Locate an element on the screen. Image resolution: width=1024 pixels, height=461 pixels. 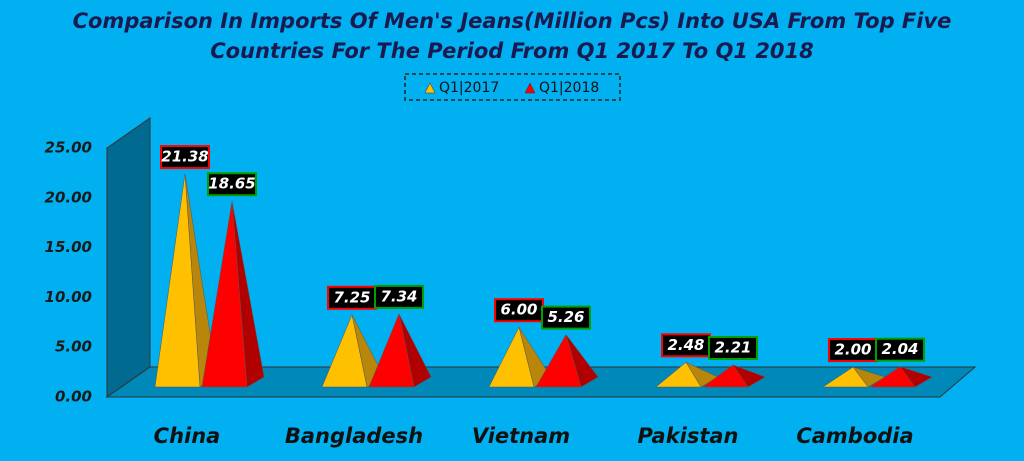
data-label: 21.38 is located at coordinates (184, 157).